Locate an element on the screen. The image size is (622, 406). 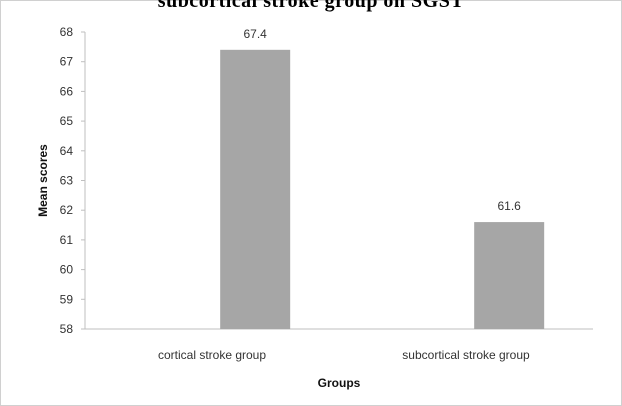
y-tick-label: 58 is located at coordinates (67, 329).